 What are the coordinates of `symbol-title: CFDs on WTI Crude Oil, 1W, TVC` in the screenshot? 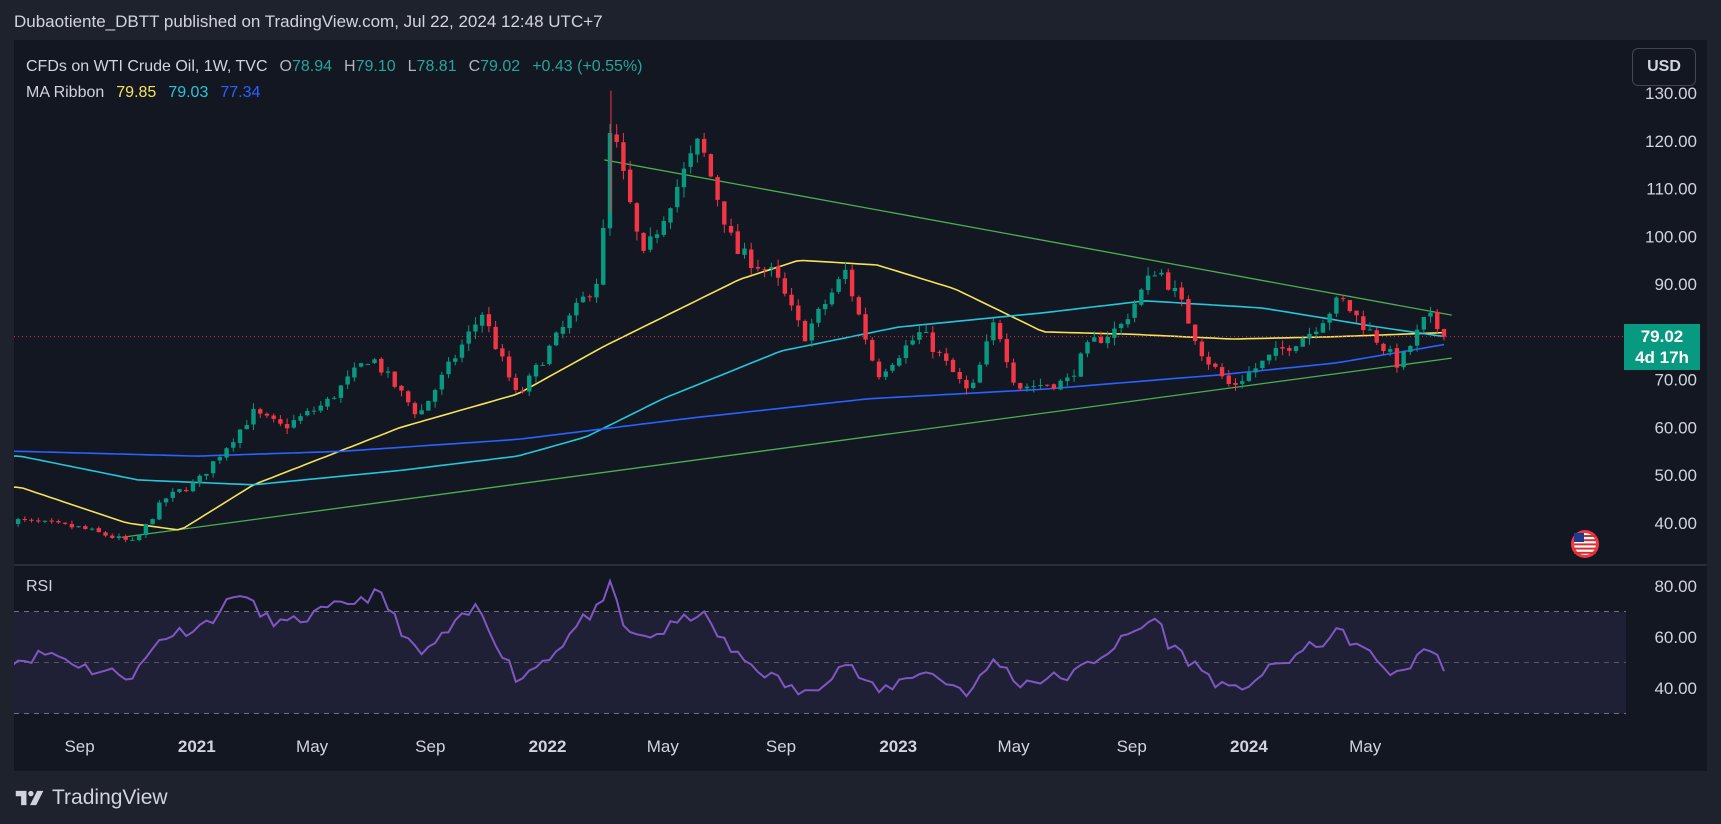 It's located at (147, 66).